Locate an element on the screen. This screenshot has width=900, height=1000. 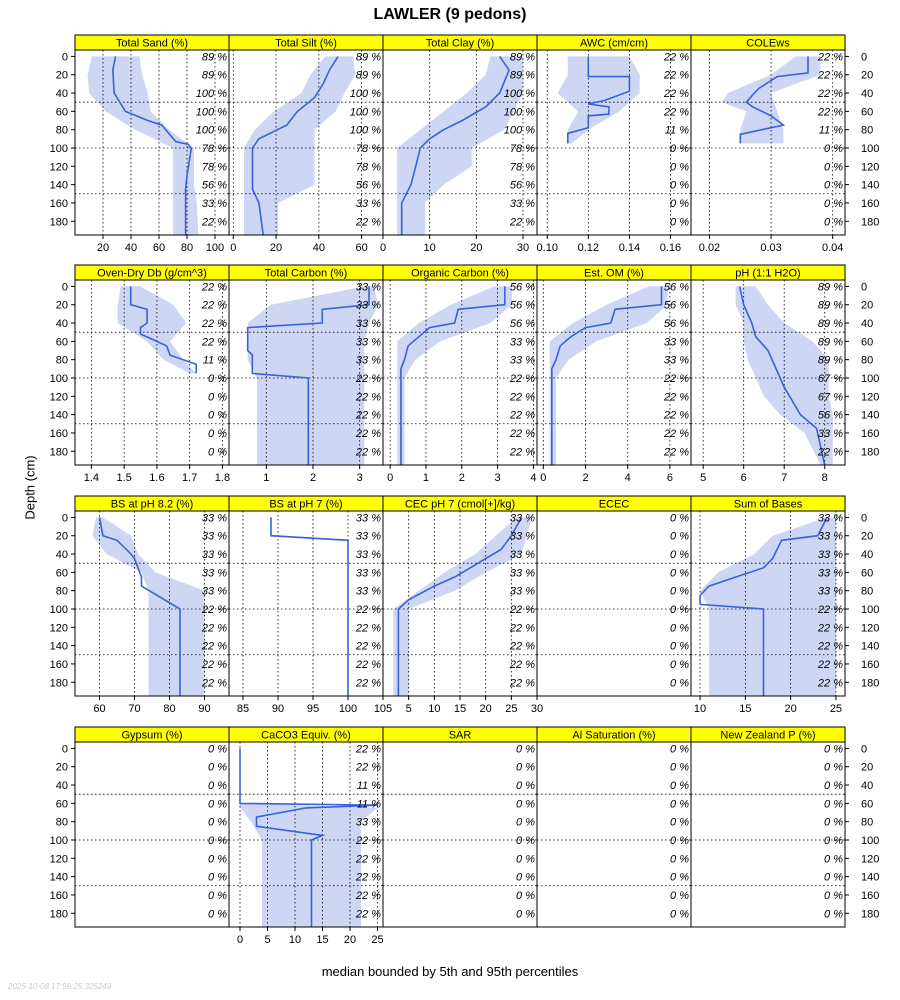
panel-title: Sum of Bases is located at coordinates (768, 505).